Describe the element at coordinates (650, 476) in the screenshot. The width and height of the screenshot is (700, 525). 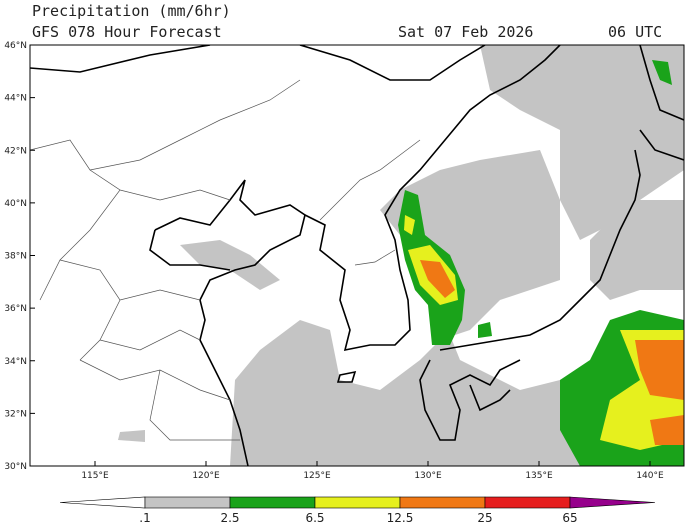
I see `lon-label: 140°E` at that location.